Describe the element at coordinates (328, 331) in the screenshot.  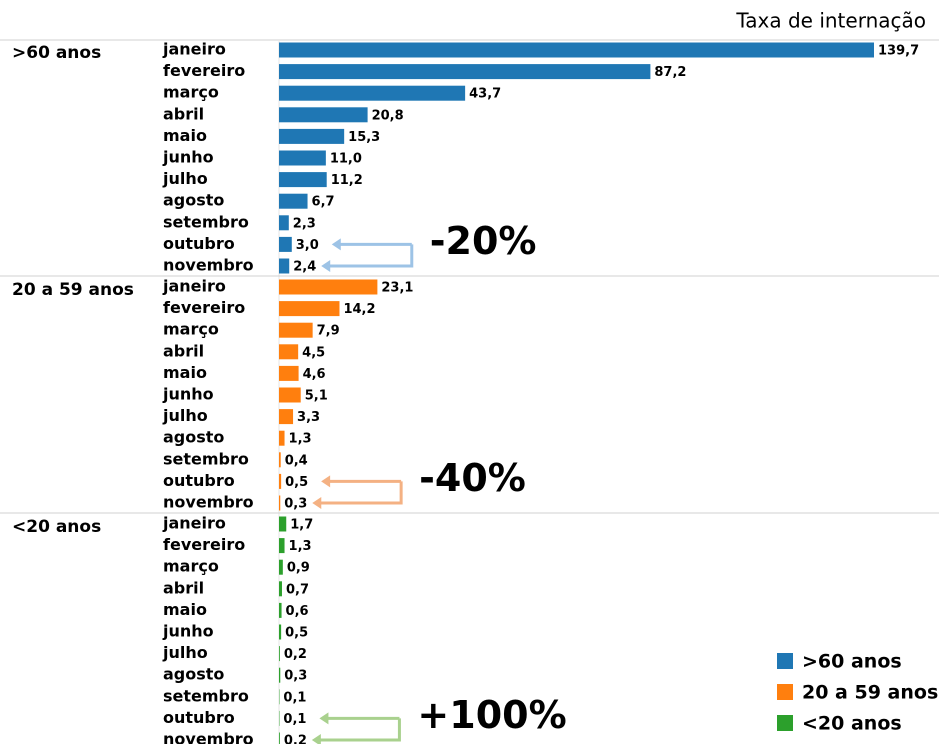
I see `value-label: 7,9` at that location.